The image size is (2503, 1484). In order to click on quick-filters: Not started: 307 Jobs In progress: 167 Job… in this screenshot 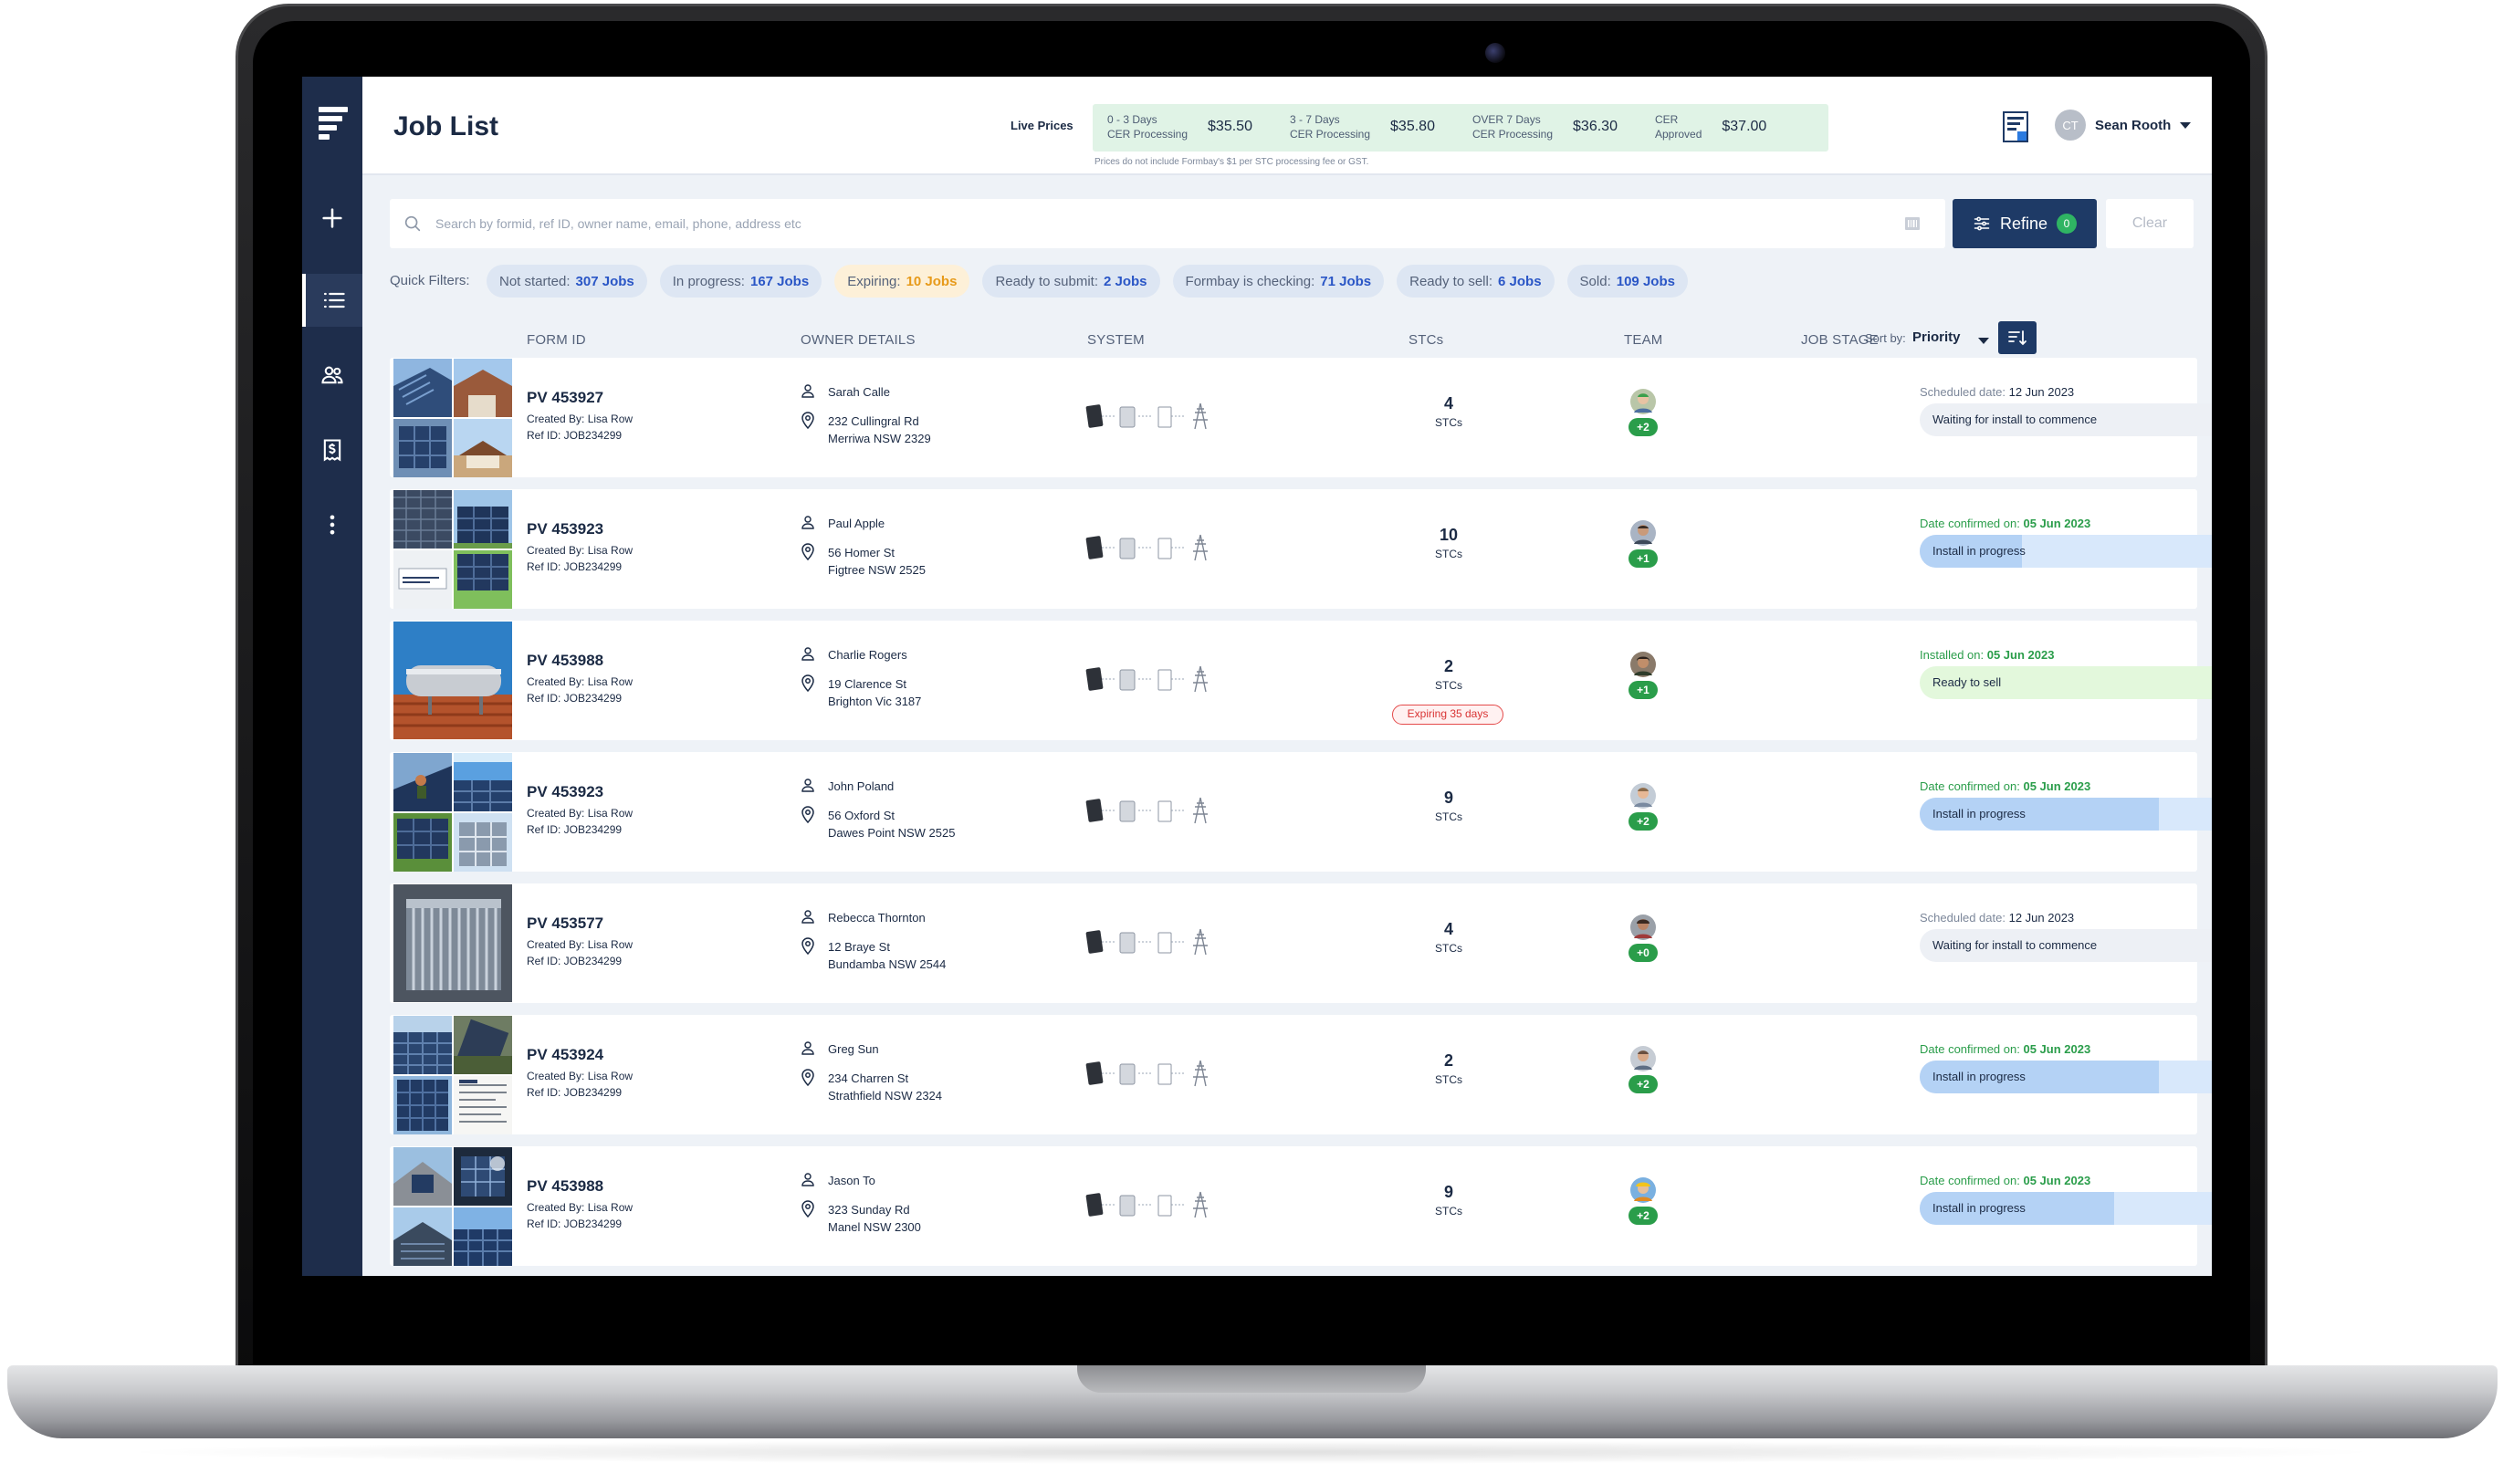, I will do `click(1087, 281)`.